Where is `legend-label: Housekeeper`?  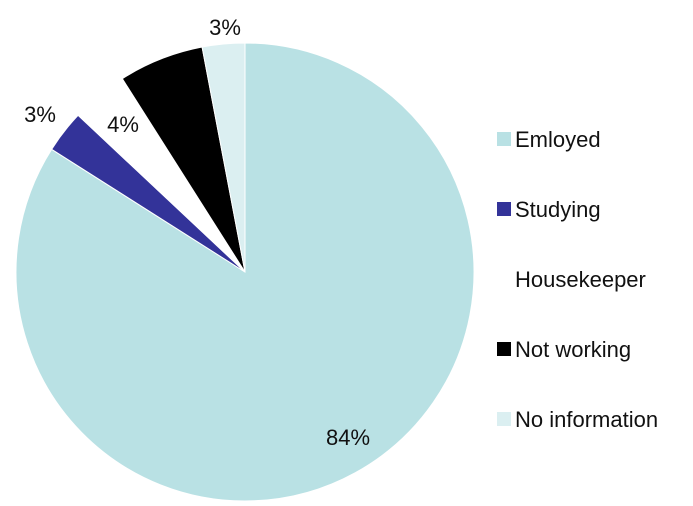 legend-label: Housekeeper is located at coordinates (580, 279).